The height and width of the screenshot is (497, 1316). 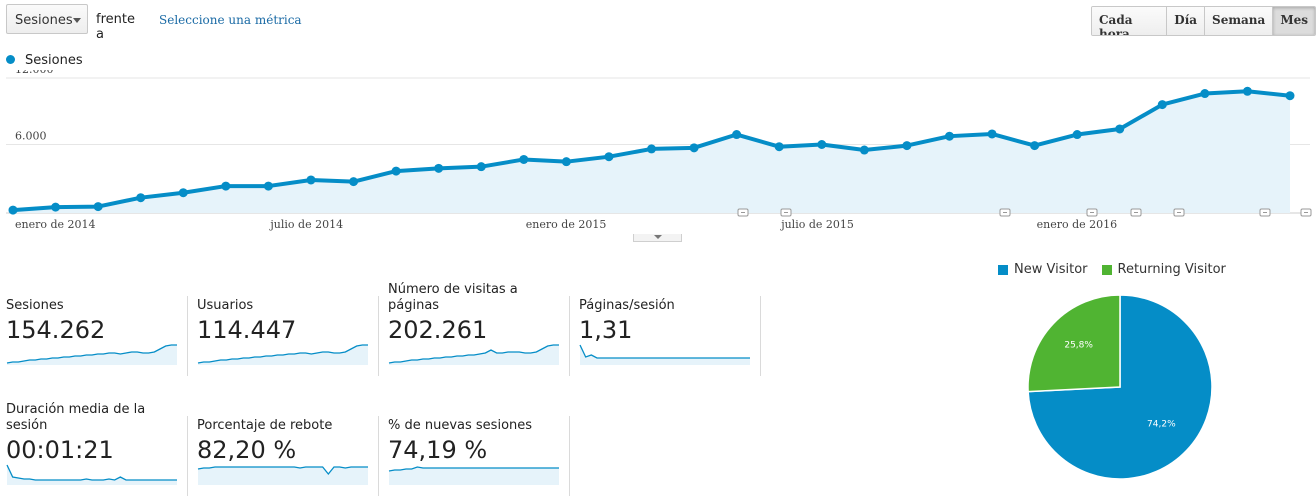 I want to click on metric-select: Sesiones, so click(x=47, y=19).